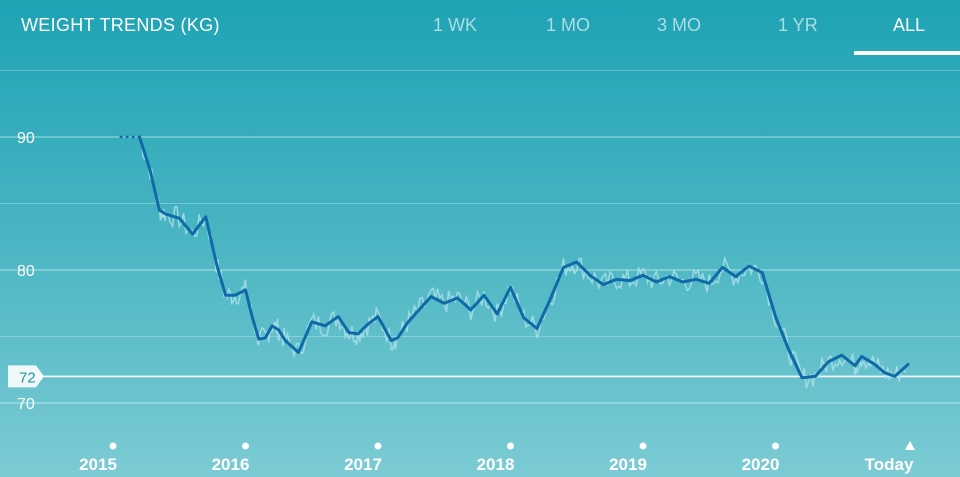 This screenshot has width=960, height=477. I want to click on goal-label: 72, so click(27, 377).